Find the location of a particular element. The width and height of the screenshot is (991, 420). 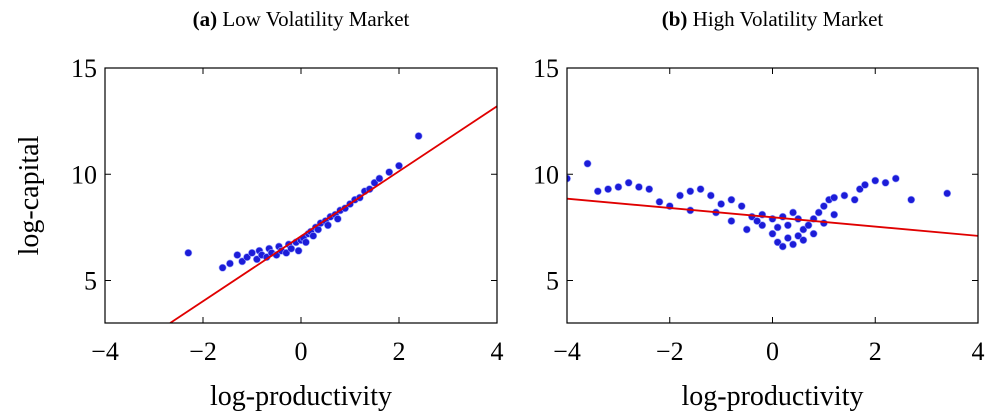

title-text: High Volatility Market is located at coordinates (788, 19).